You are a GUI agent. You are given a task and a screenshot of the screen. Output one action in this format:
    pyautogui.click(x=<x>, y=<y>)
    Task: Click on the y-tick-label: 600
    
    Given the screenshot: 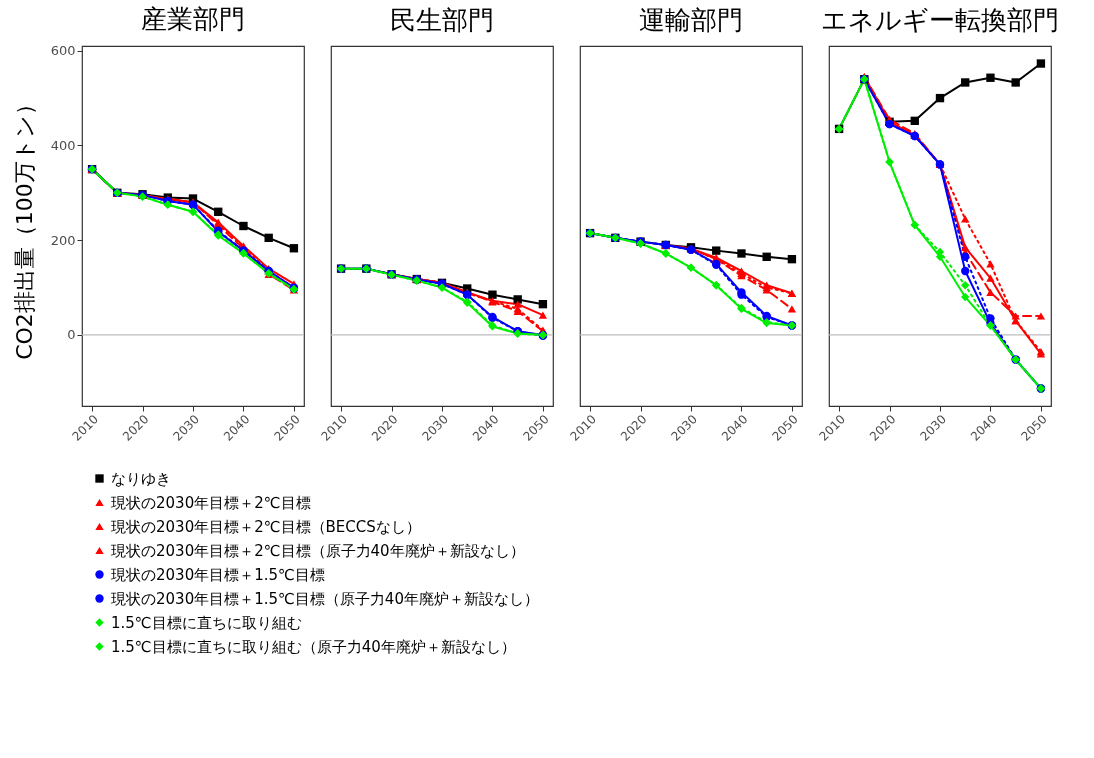 What is the action you would take?
    pyautogui.click(x=63, y=51)
    